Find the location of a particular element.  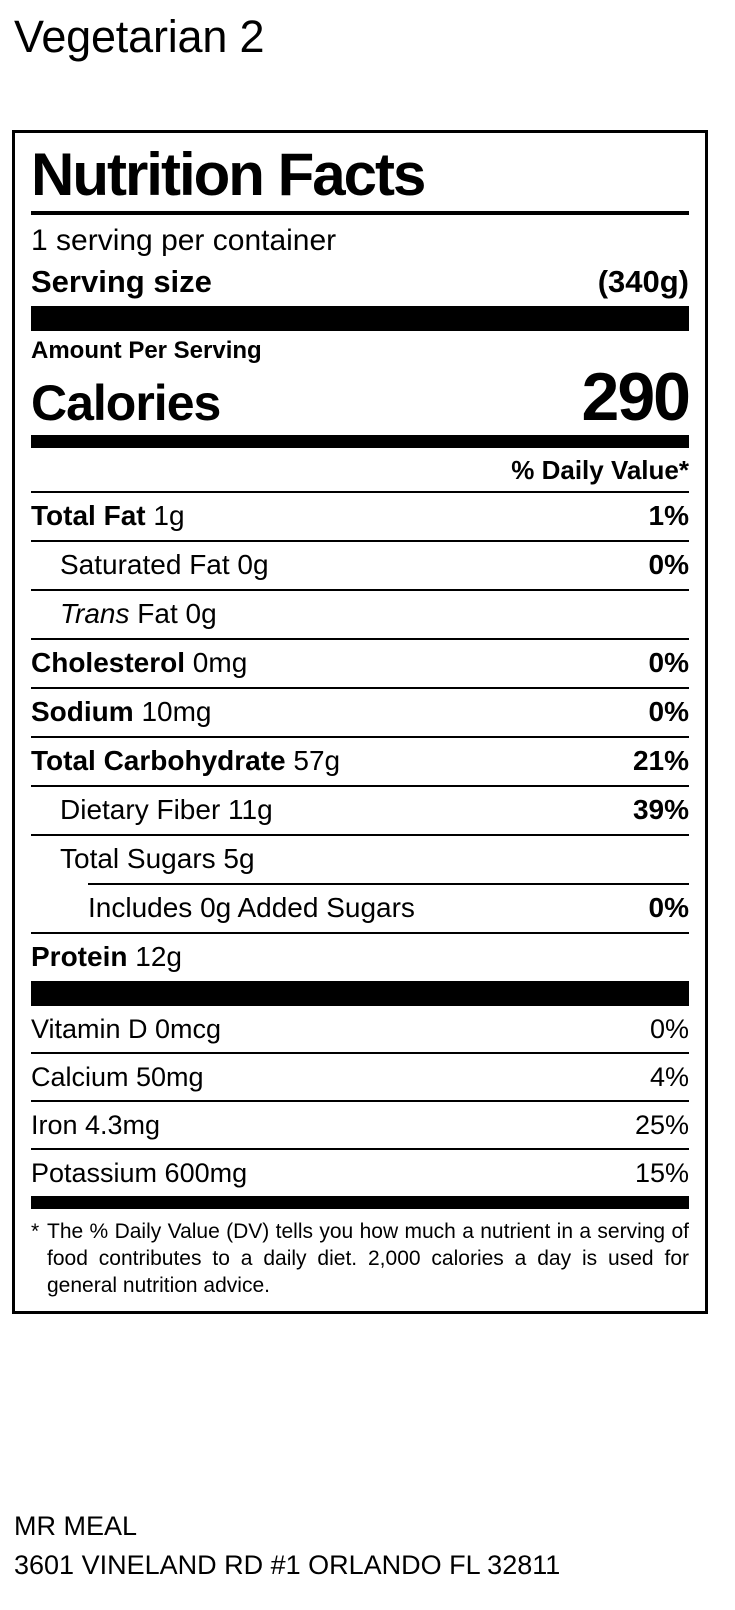

nutrient-name: Total Sugars 5g is located at coordinates (157, 858).